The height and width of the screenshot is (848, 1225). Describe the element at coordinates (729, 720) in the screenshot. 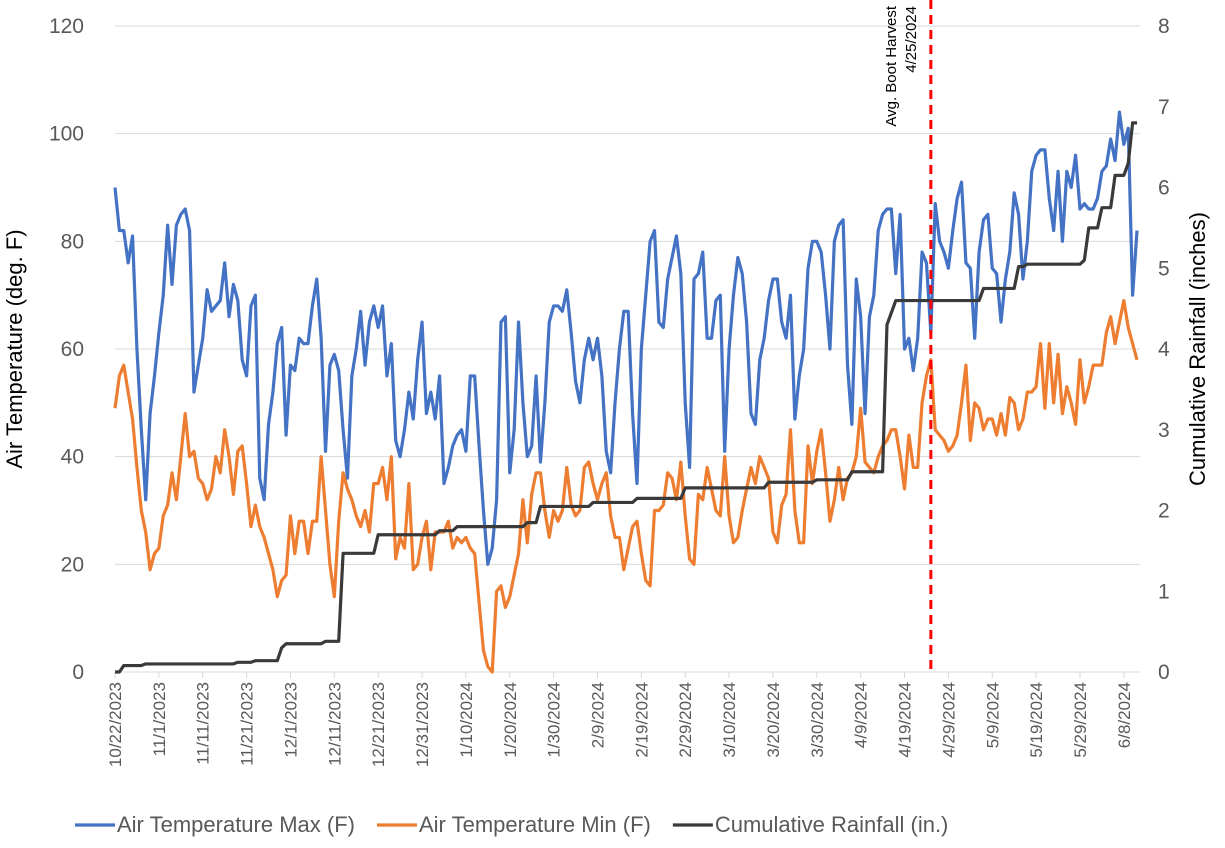

I see `x-tick-label: 3/10/2024` at that location.